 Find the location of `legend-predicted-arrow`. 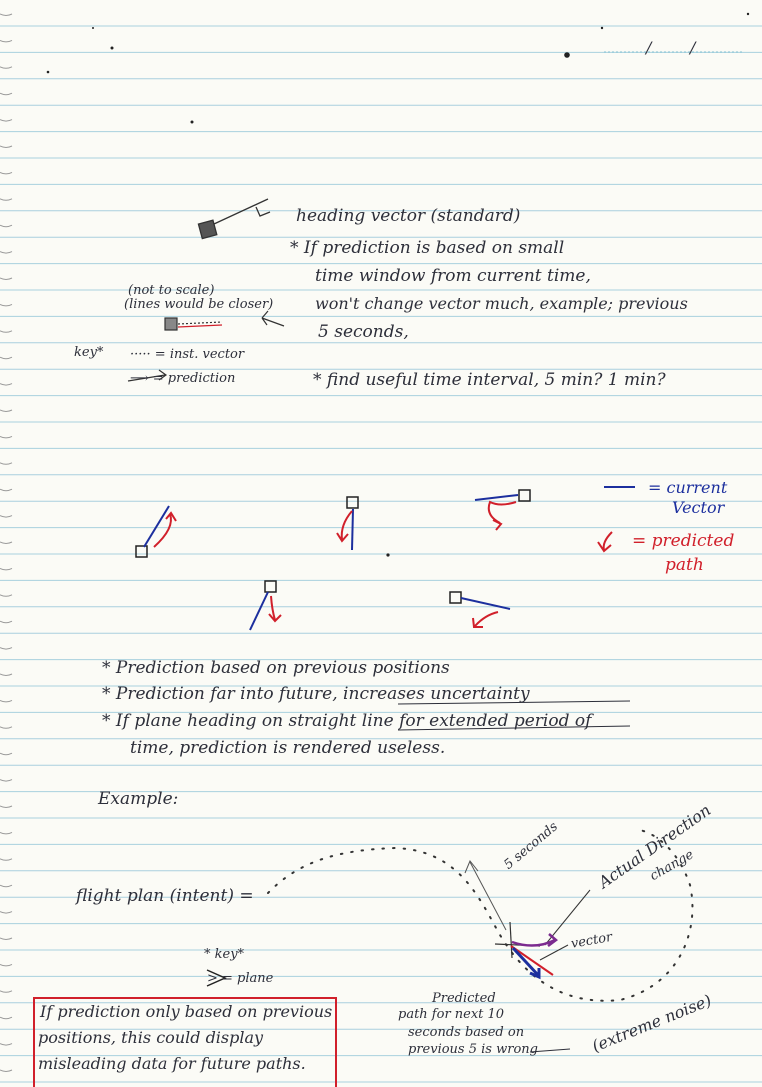

legend-predicted-arrow is located at coordinates (605, 542).